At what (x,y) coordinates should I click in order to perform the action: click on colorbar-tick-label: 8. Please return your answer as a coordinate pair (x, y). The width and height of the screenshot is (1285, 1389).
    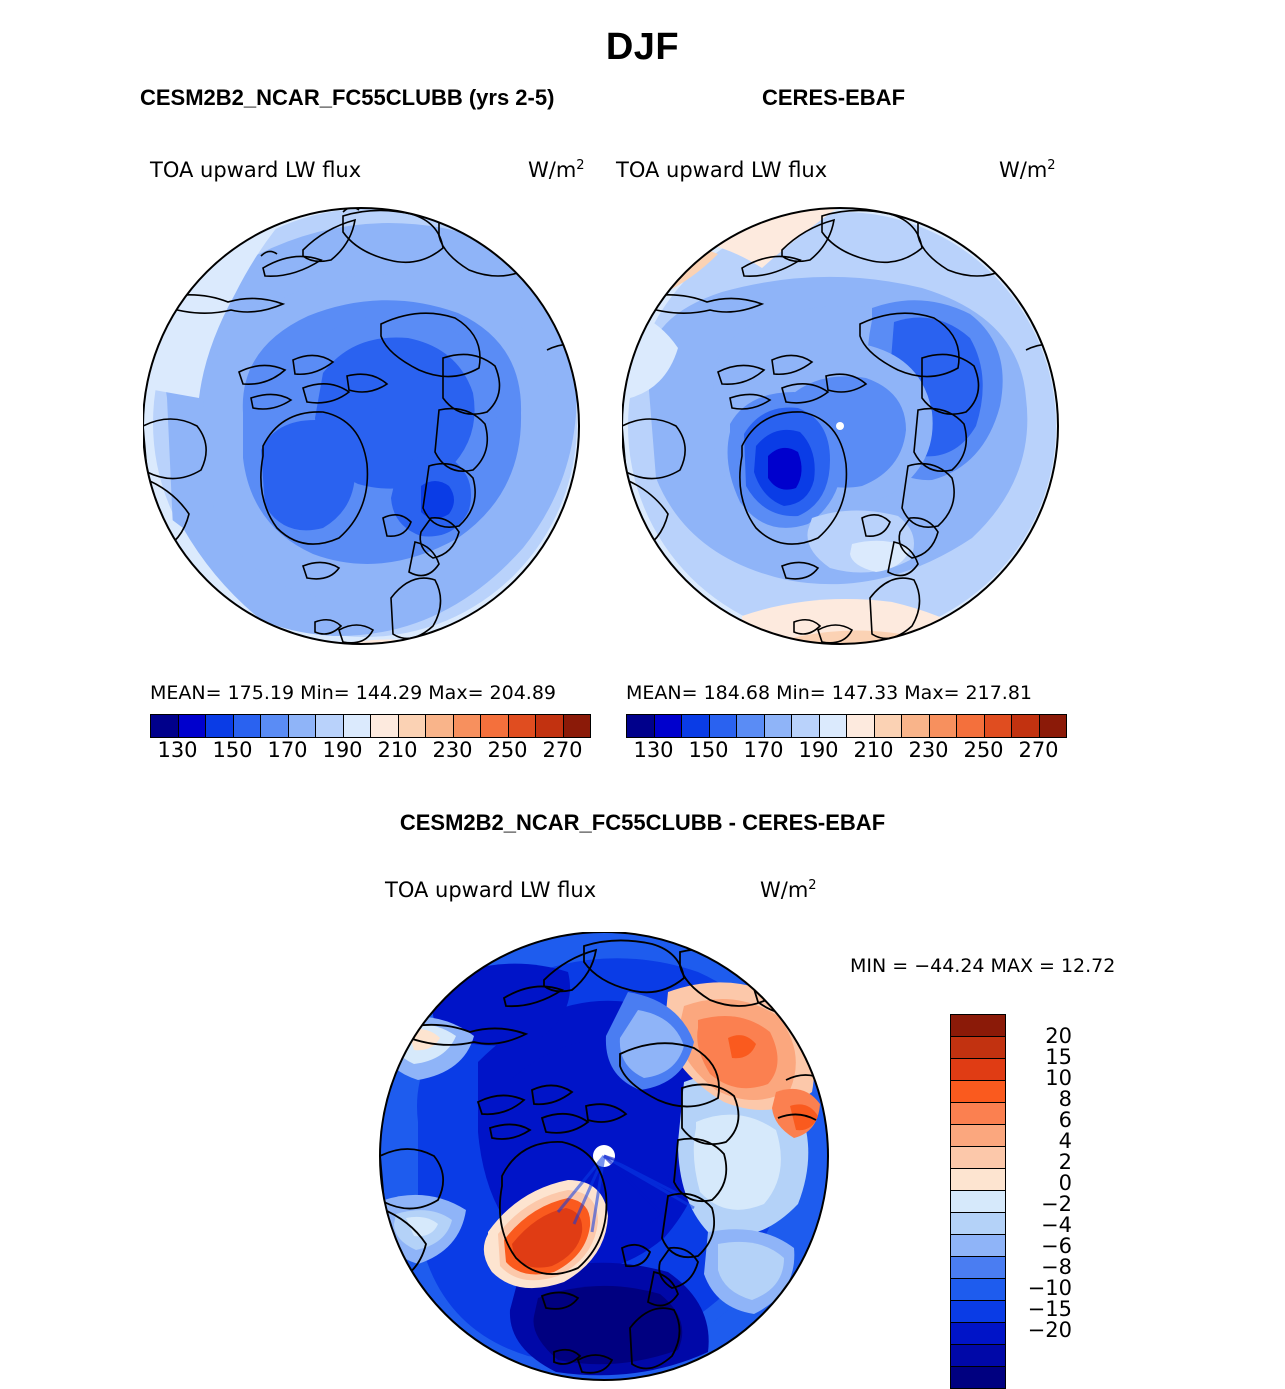
    Looking at the image, I should click on (1065, 1099).